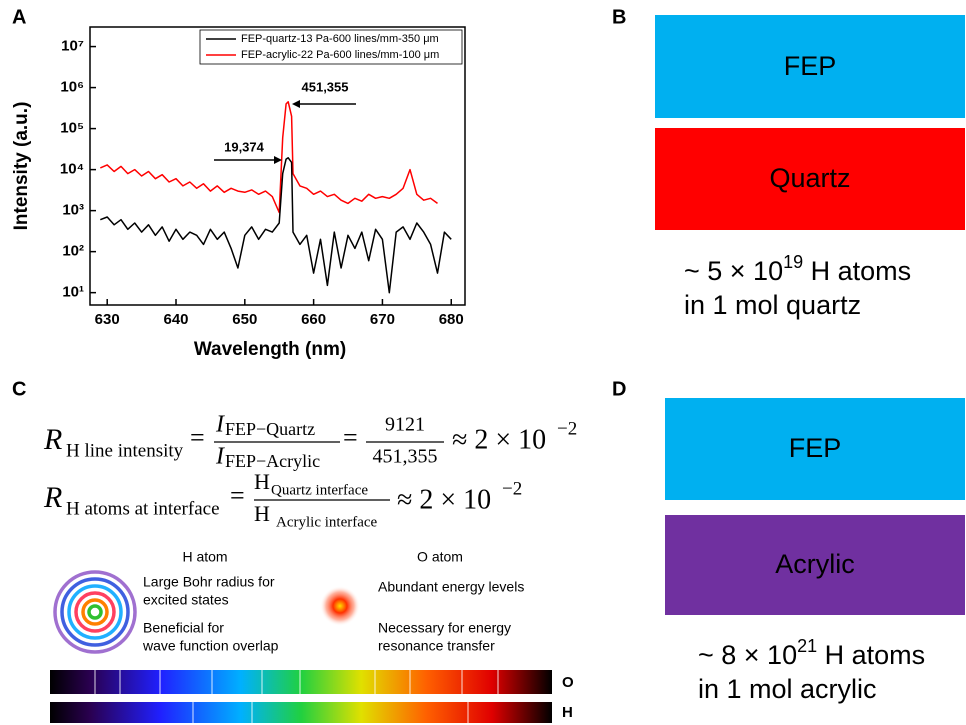 This screenshot has width=966, height=725. Describe the element at coordinates (107, 319) in the screenshot. I see `x-tick-label: 630` at that location.